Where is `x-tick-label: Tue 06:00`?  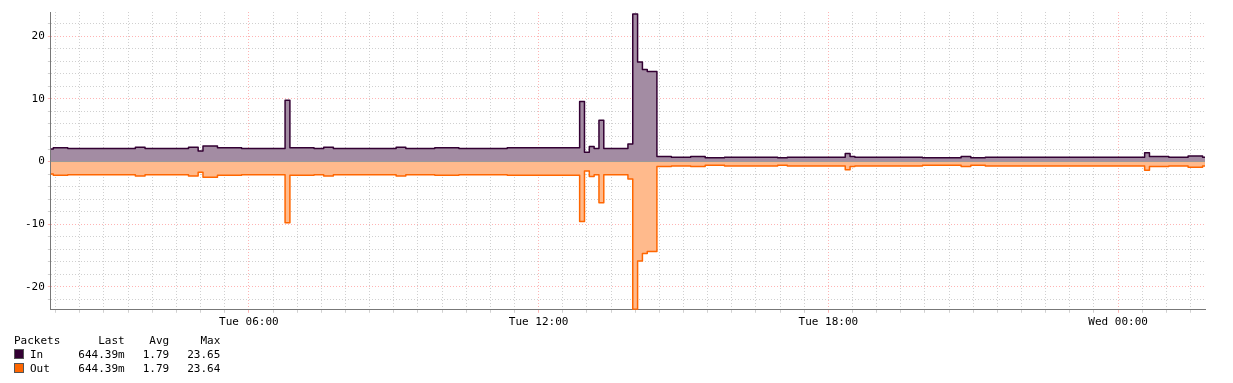 x-tick-label: Tue 06:00 is located at coordinates (249, 322).